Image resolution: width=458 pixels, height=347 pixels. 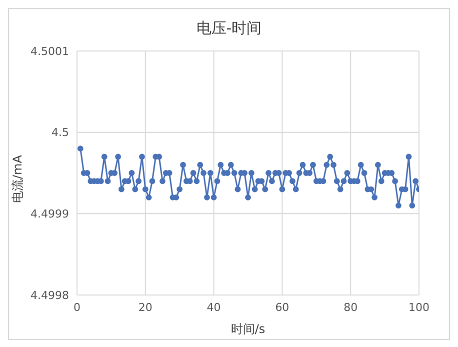 What do you see at coordinates (77, 307) in the screenshot?
I see `x-tick-label: 0` at bounding box center [77, 307].